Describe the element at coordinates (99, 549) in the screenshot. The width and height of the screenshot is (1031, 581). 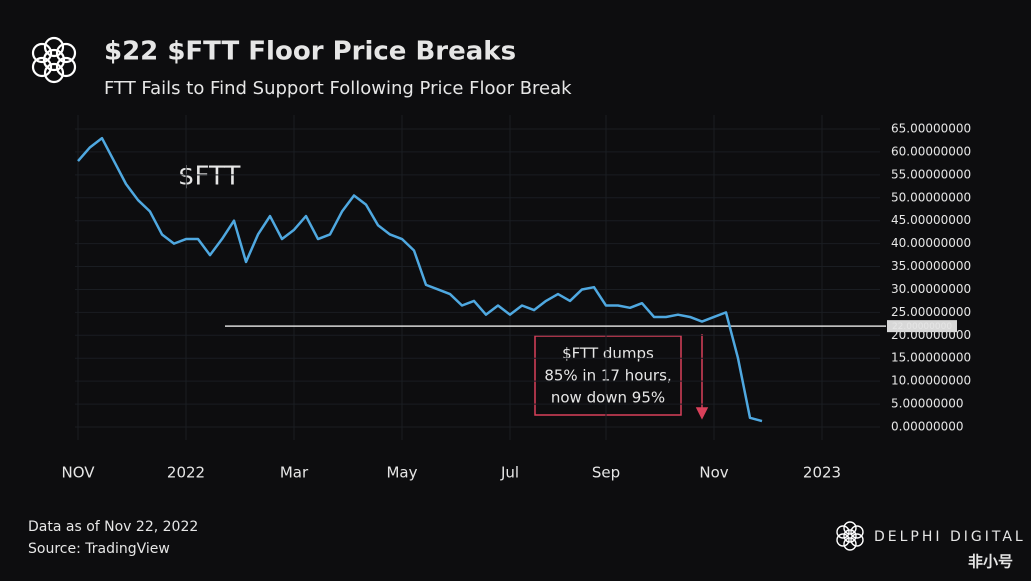
I see `footer-source: Source: TradingView` at that location.